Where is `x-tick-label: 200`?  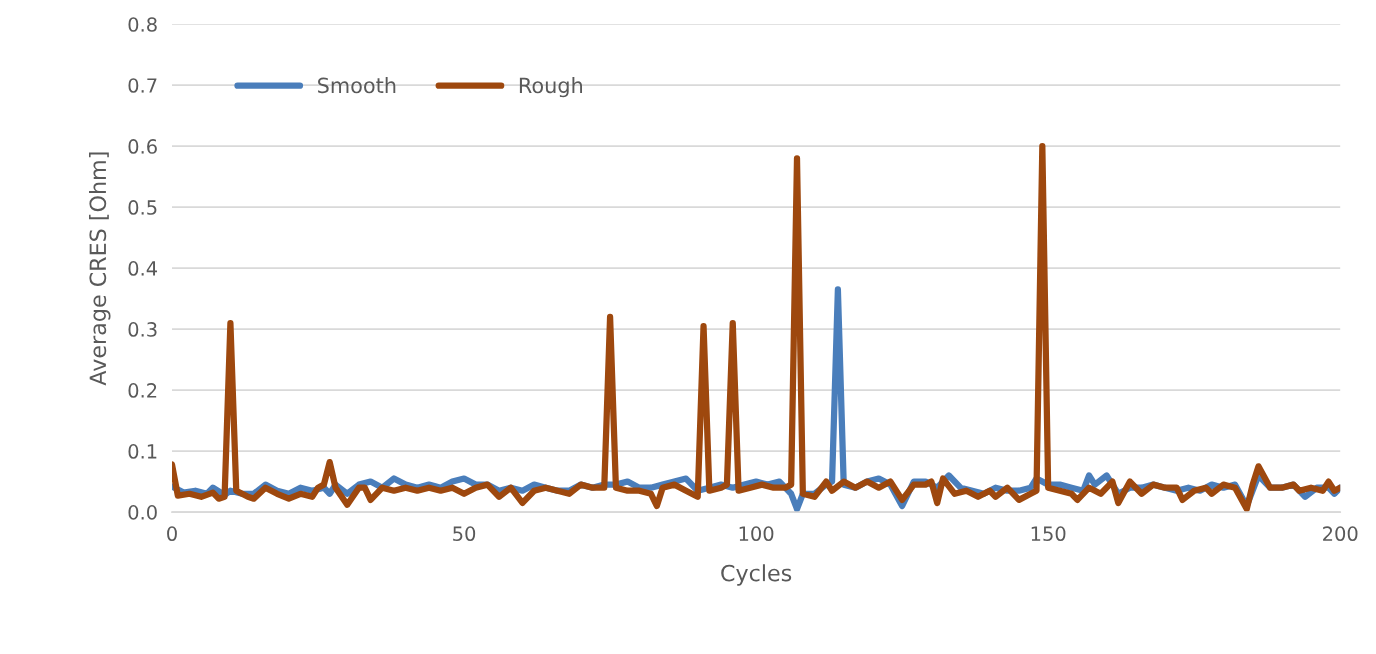
x-tick-label: 200 is located at coordinates (1340, 534).